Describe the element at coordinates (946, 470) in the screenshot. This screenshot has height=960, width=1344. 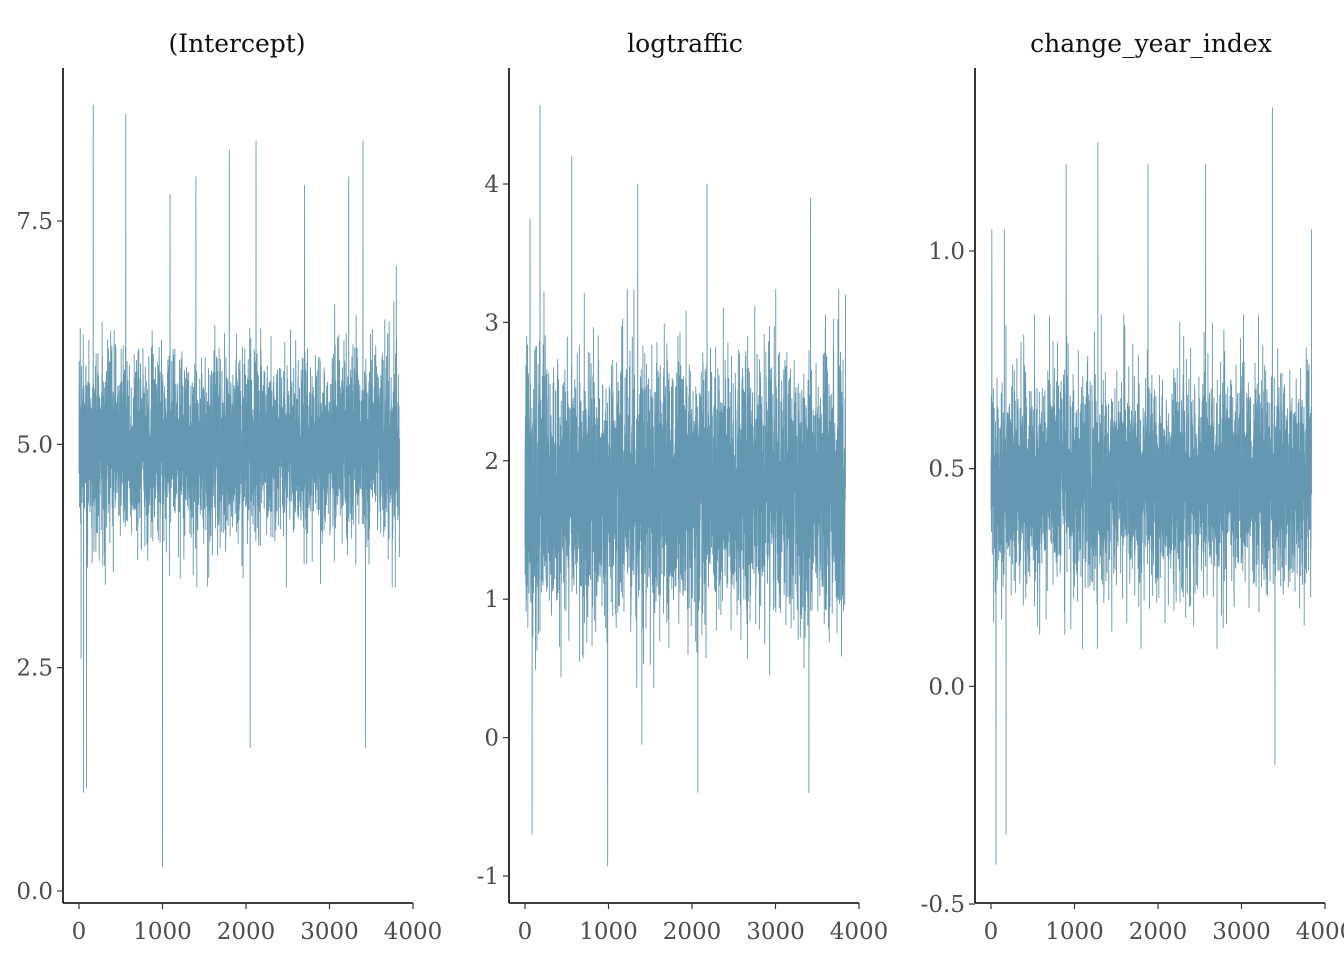
I see `y-tick-label: 0.5` at that location.